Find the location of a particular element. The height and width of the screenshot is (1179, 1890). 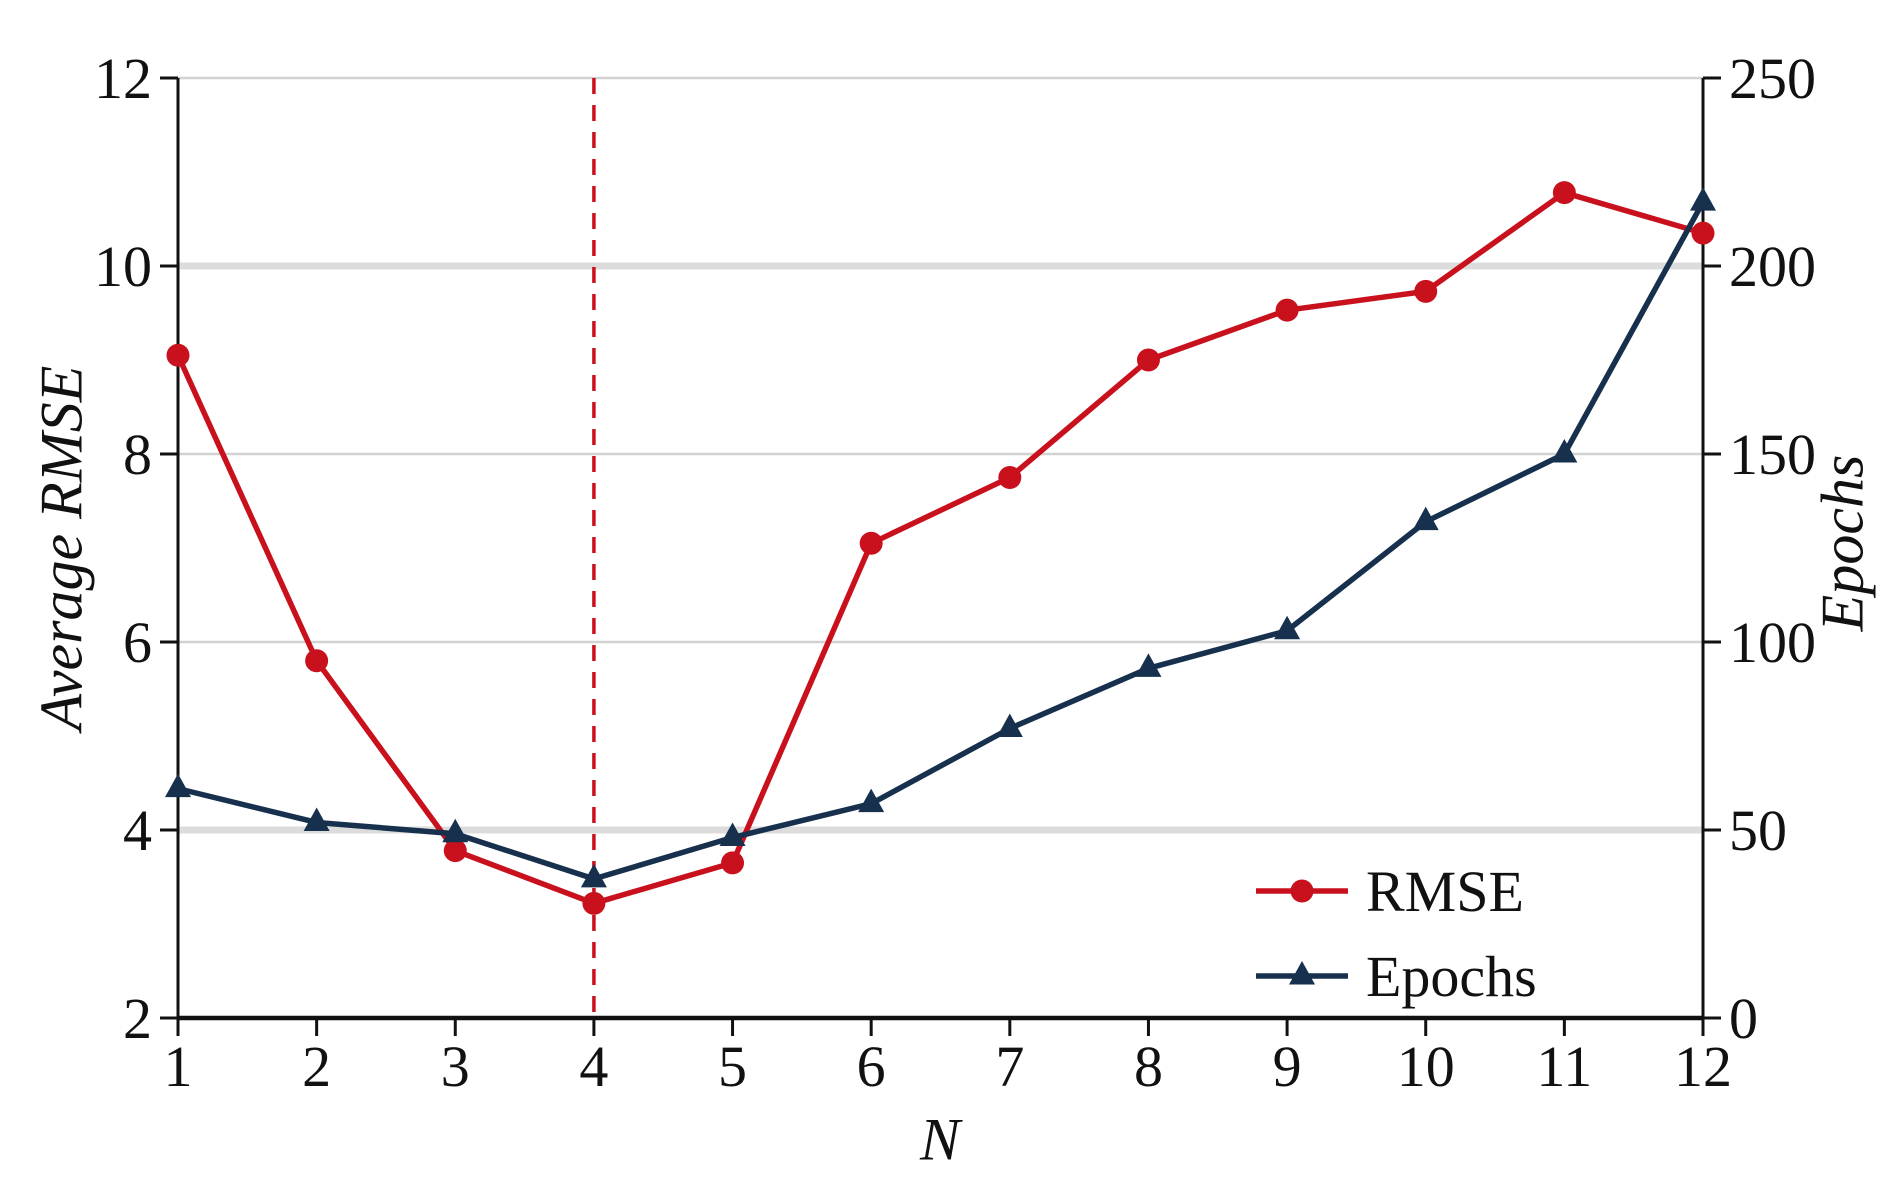

y-axis-label-left: Average RMSE is located at coordinates (61, 548).